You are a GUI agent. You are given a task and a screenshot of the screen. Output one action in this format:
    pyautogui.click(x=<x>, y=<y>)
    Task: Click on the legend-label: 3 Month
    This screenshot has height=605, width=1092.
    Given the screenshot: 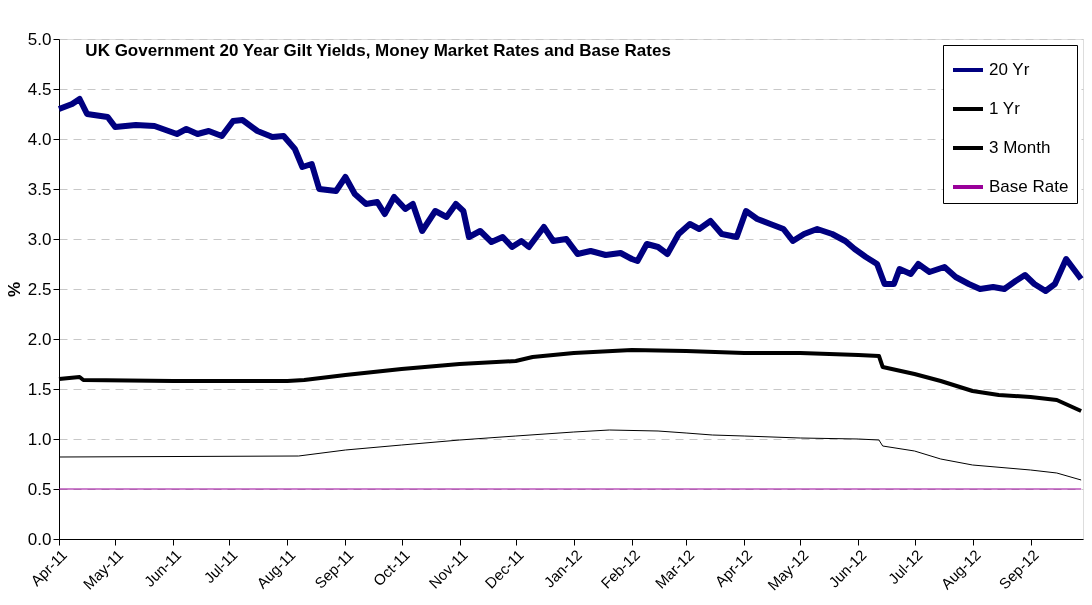 What is the action you would take?
    pyautogui.click(x=1020, y=147)
    